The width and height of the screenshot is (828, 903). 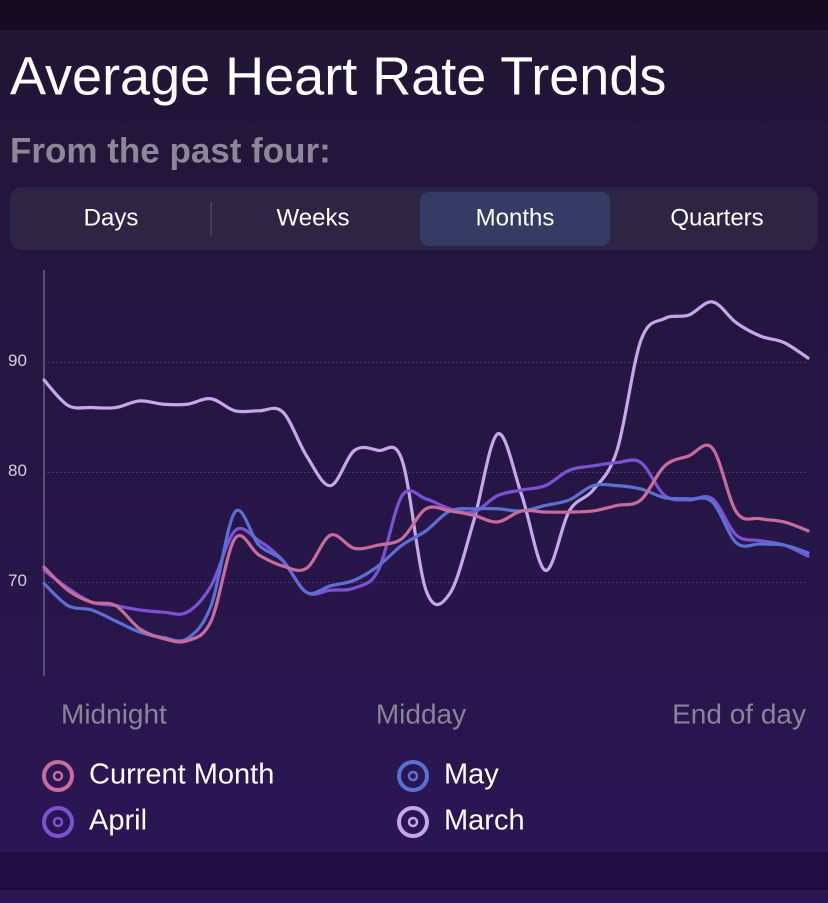 I want to click on legend-label: April, so click(x=118, y=821).